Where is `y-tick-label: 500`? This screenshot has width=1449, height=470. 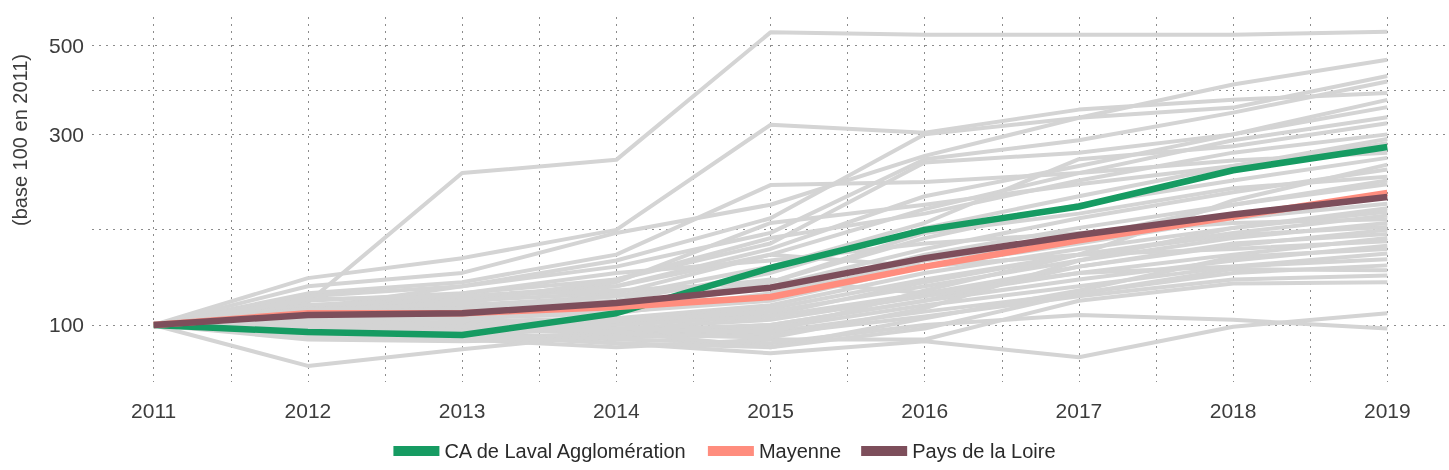 y-tick-label: 500 is located at coordinates (66, 46).